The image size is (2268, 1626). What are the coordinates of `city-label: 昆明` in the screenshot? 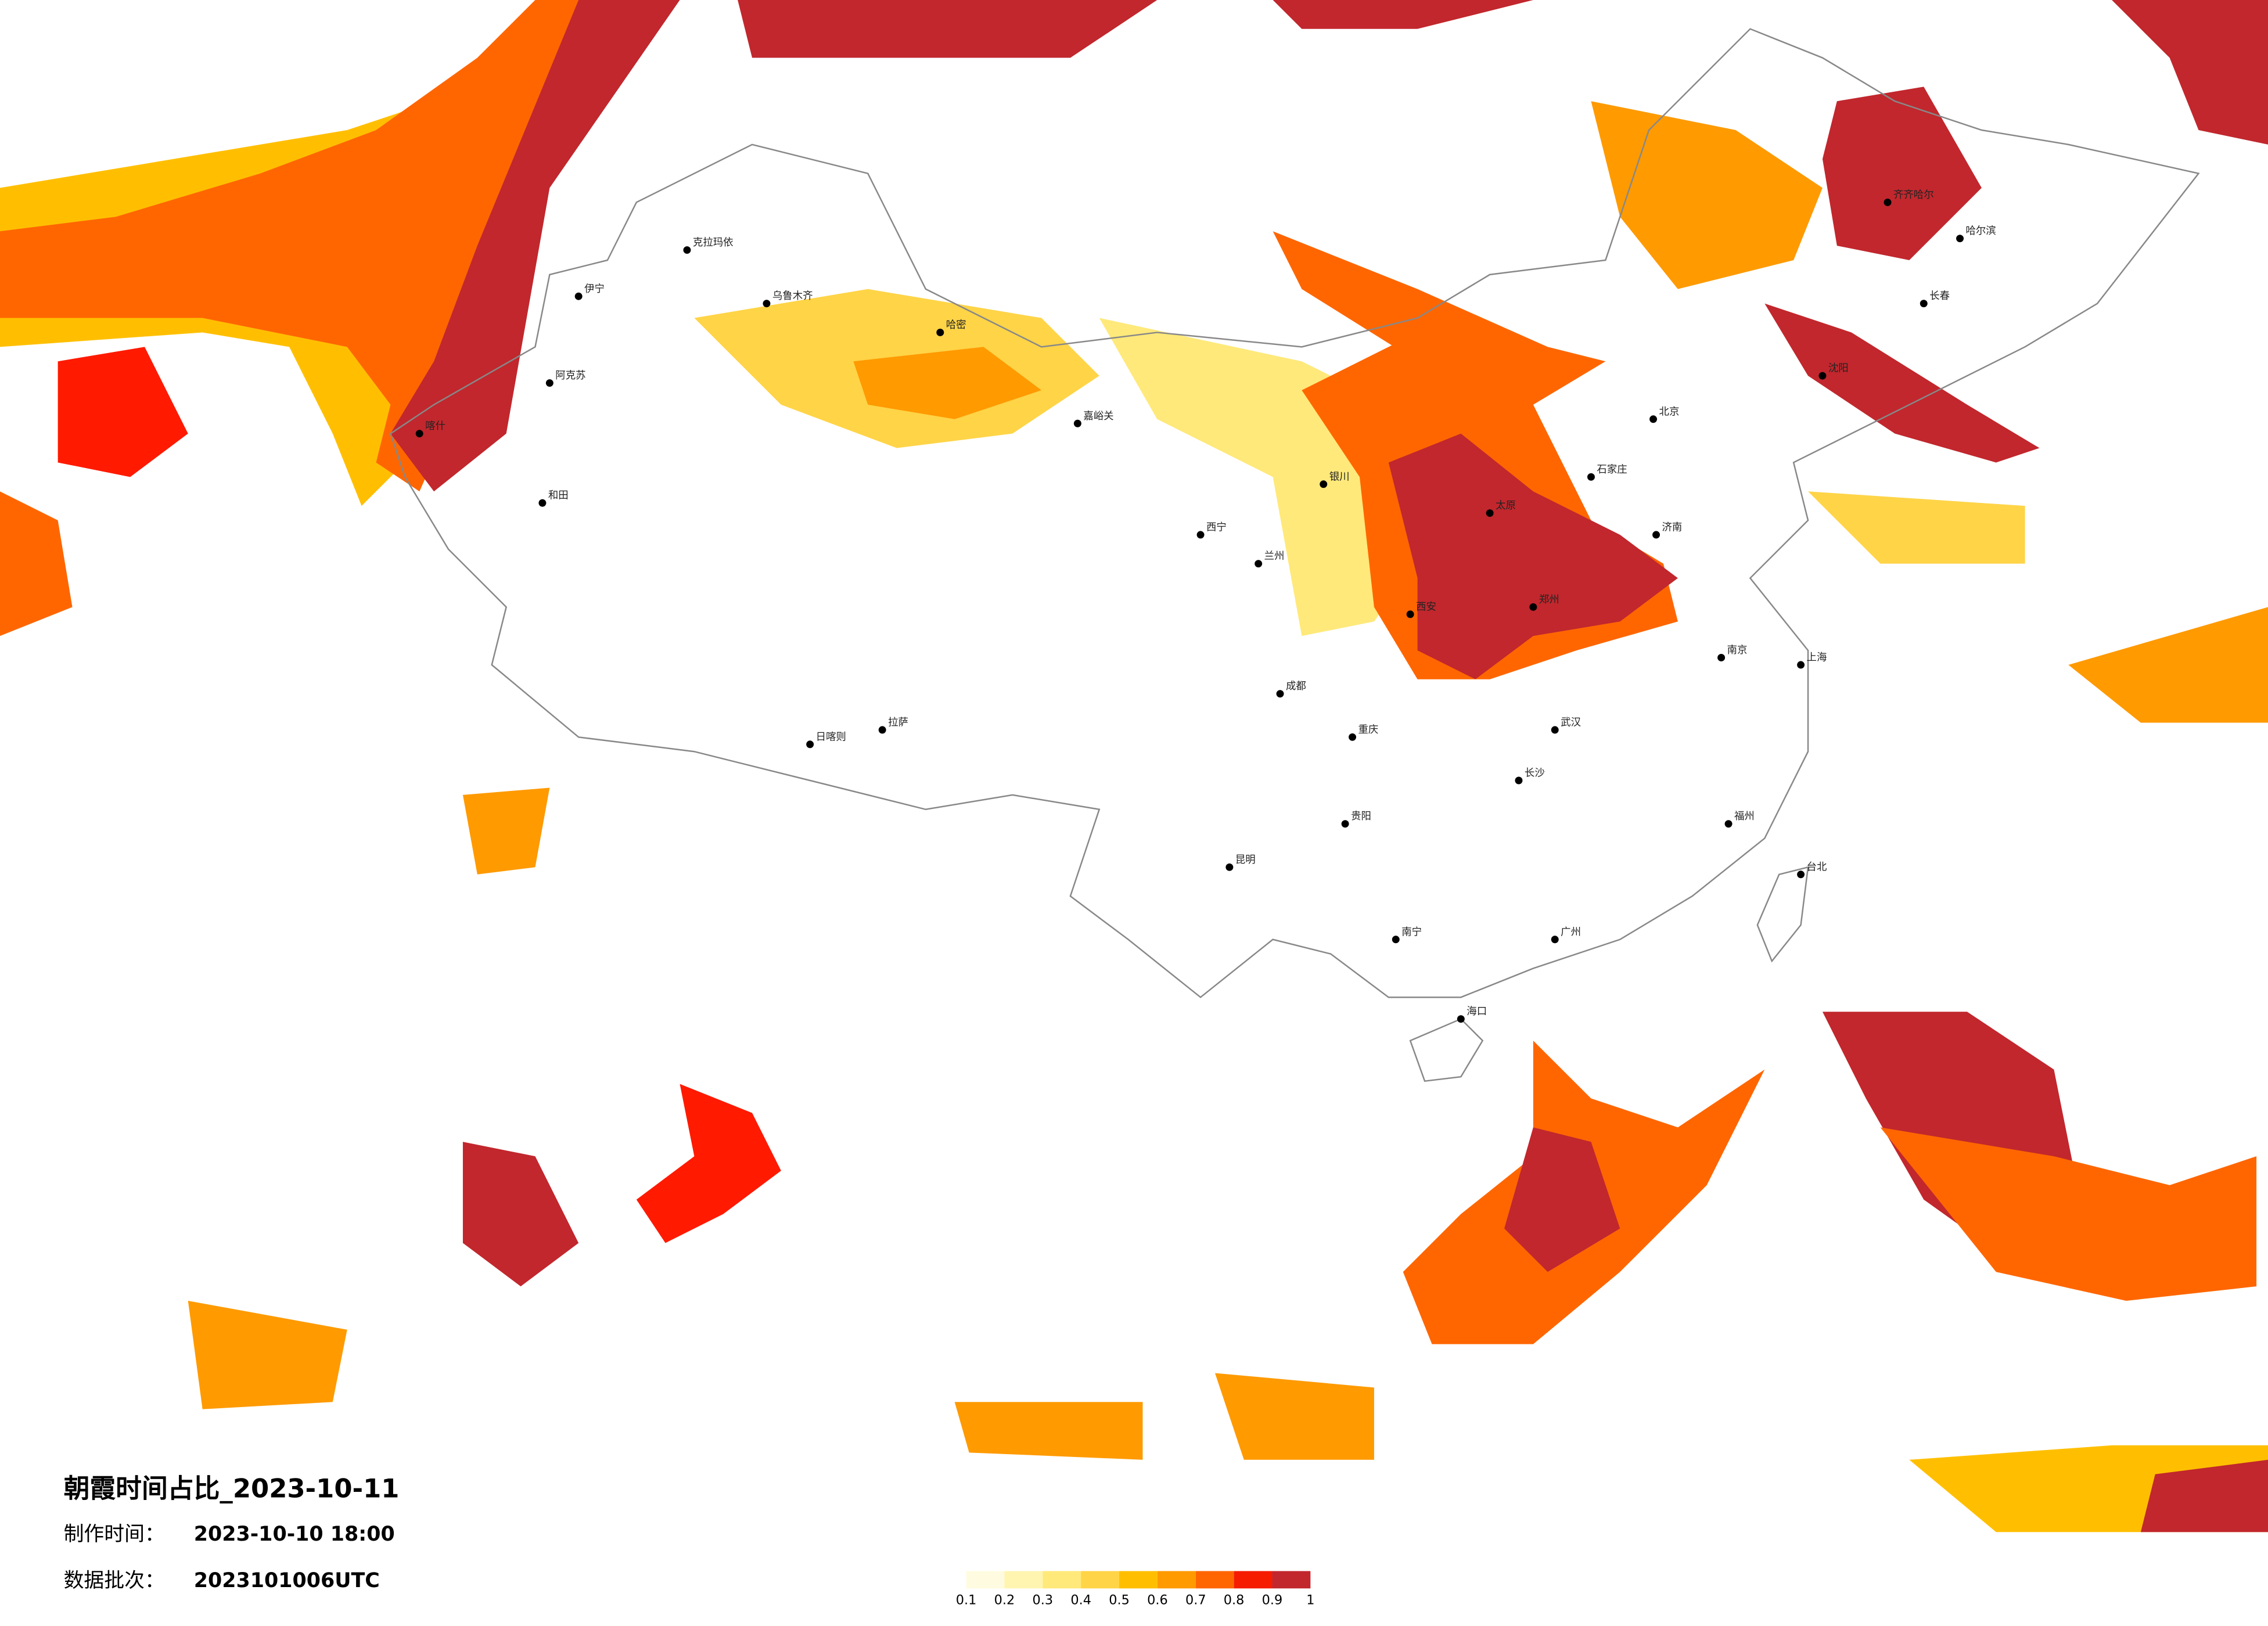 It's located at (1245, 860).